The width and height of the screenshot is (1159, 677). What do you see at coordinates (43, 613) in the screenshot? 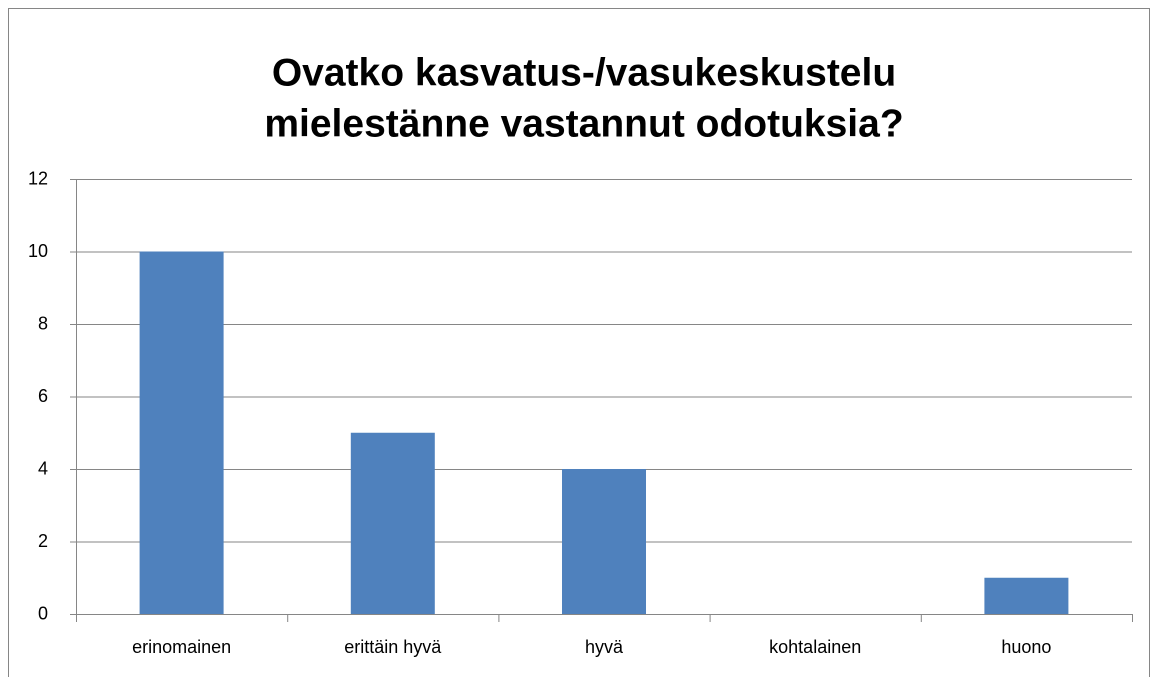
I see `y-tick-label: 0` at bounding box center [43, 613].